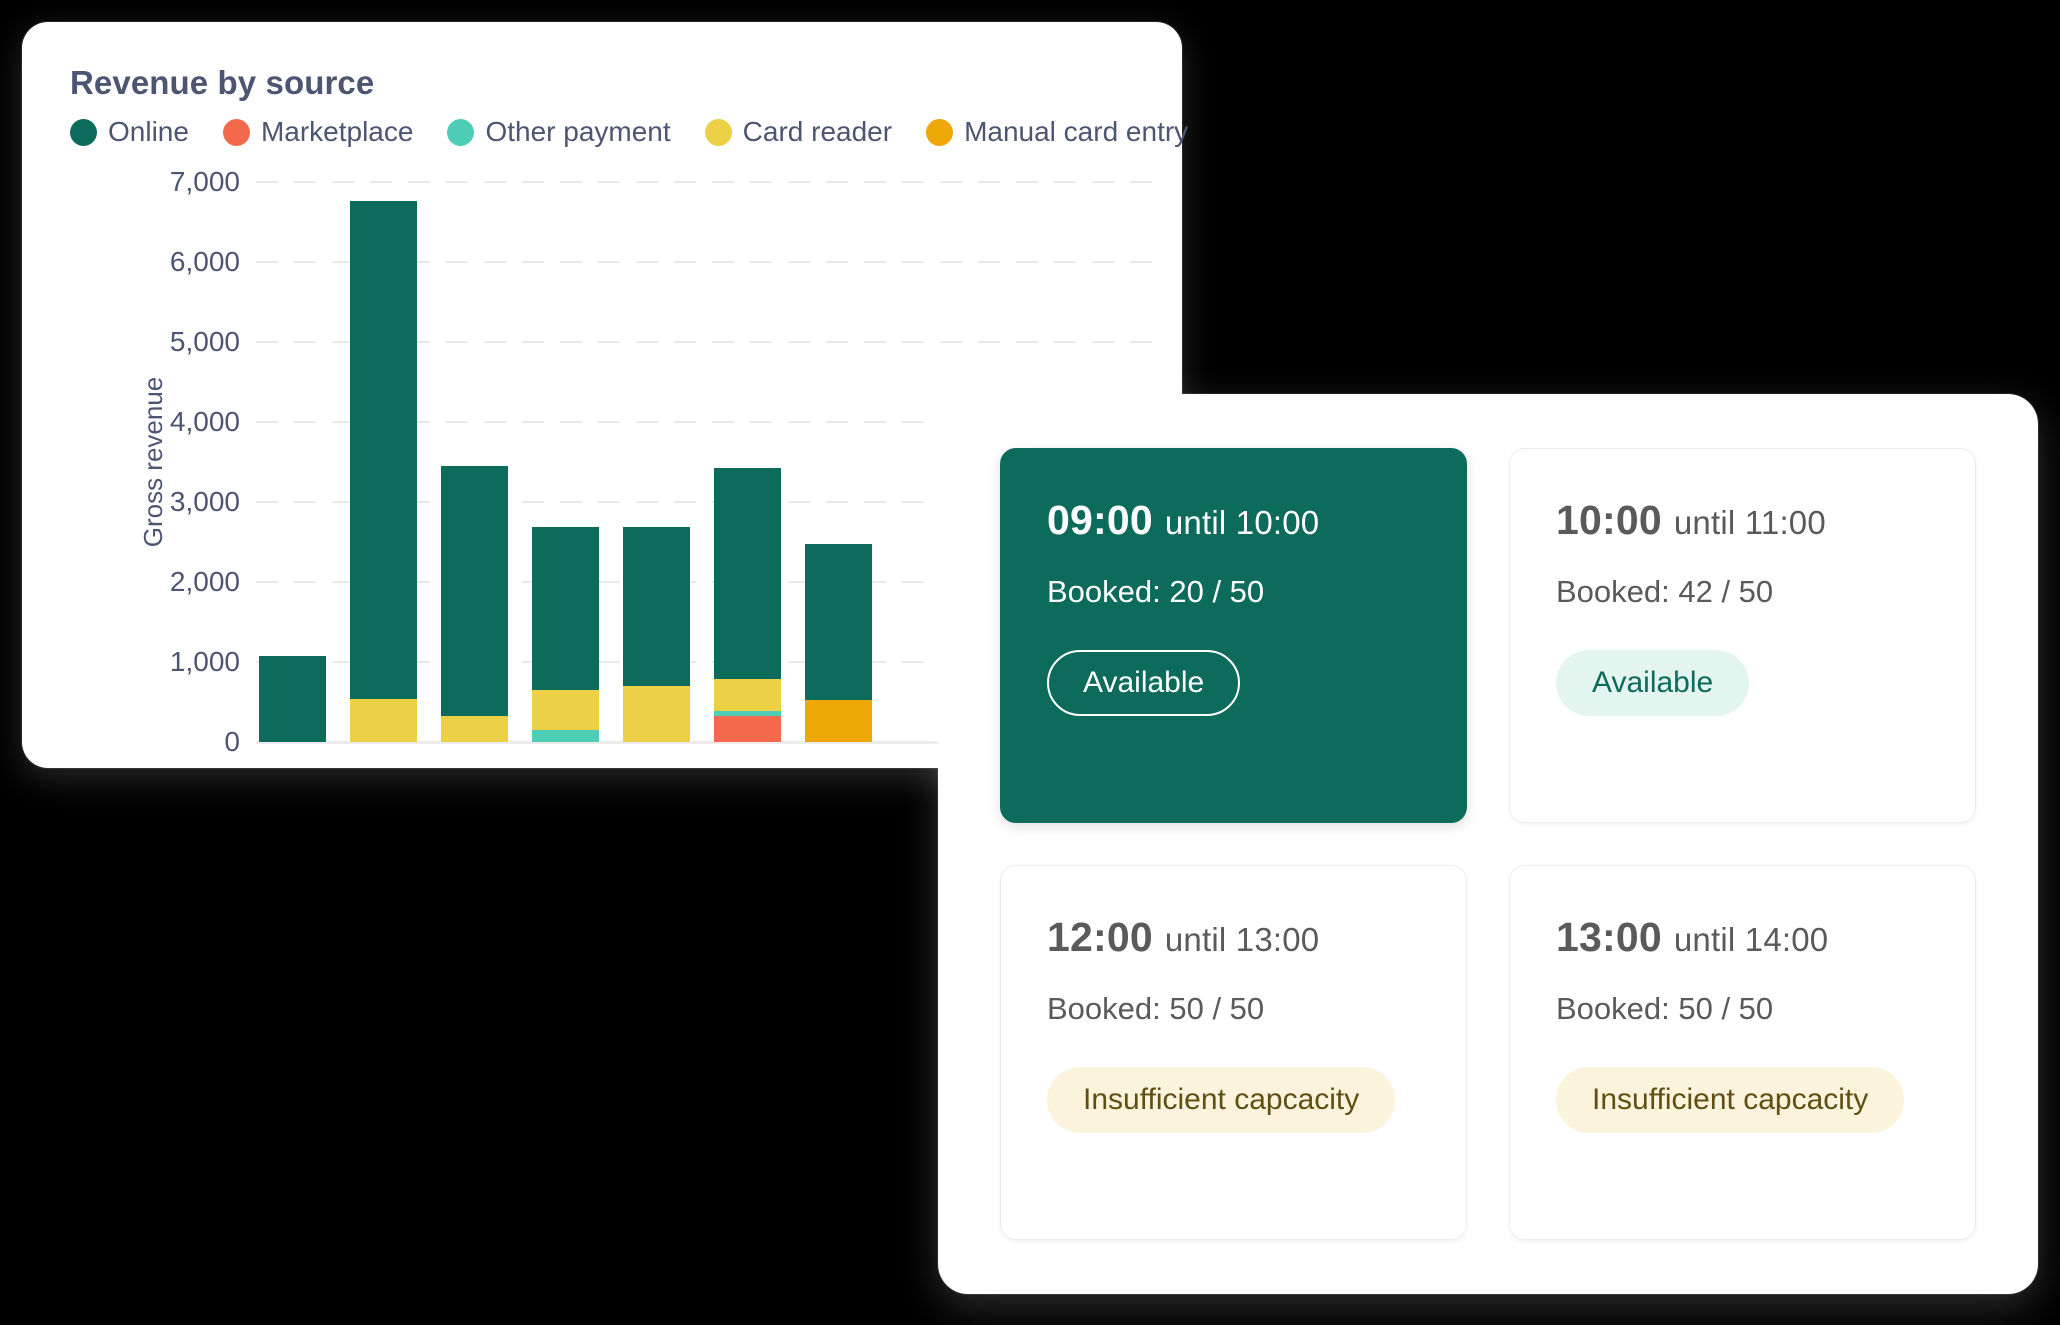 The height and width of the screenshot is (1325, 2060). Describe the element at coordinates (1751, 939) in the screenshot. I see `slot-end-time: until 14:00` at that location.